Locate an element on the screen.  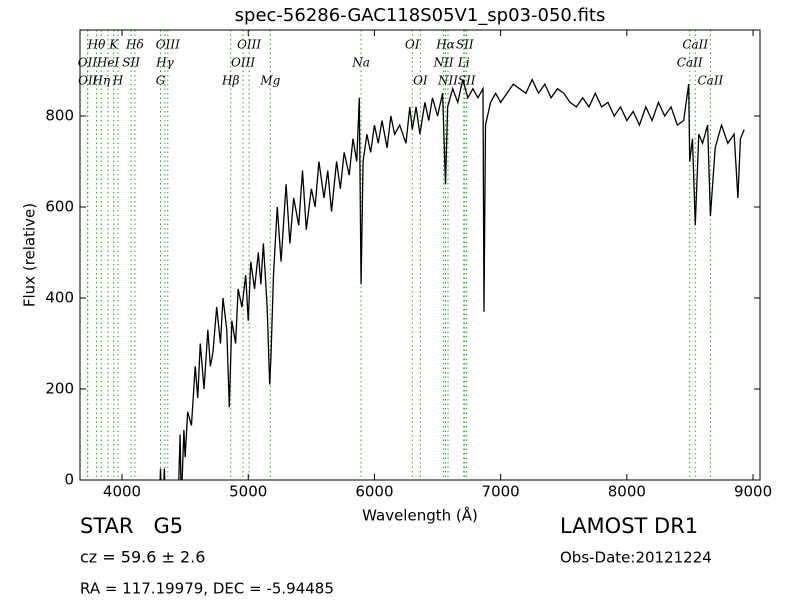
coords-label: RA = 117.19979, DEC = -5.94485 is located at coordinates (207, 589).